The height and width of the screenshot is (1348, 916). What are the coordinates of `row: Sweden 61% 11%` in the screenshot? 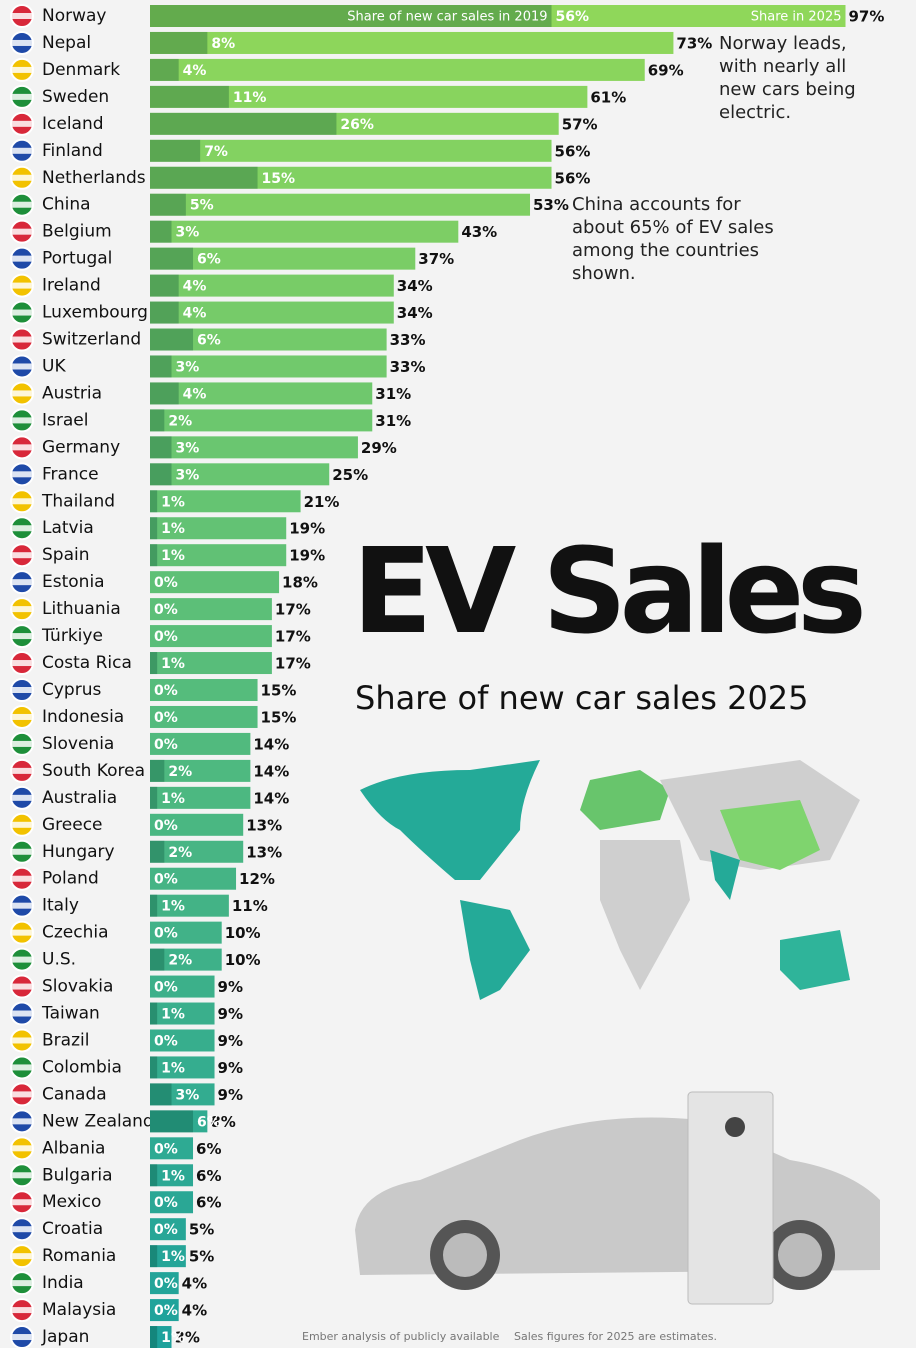 It's located at (318, 96).